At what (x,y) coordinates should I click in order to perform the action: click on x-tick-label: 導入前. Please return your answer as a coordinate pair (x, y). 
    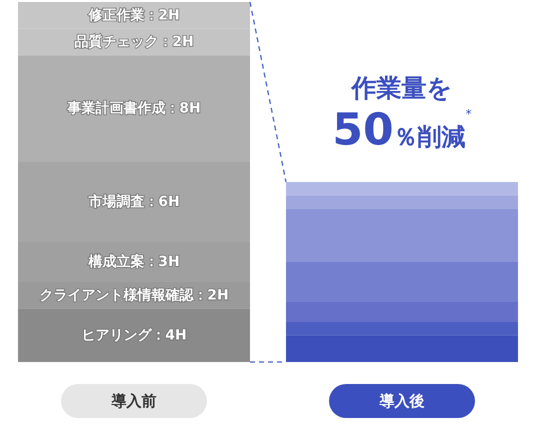
    Looking at the image, I should click on (133, 401).